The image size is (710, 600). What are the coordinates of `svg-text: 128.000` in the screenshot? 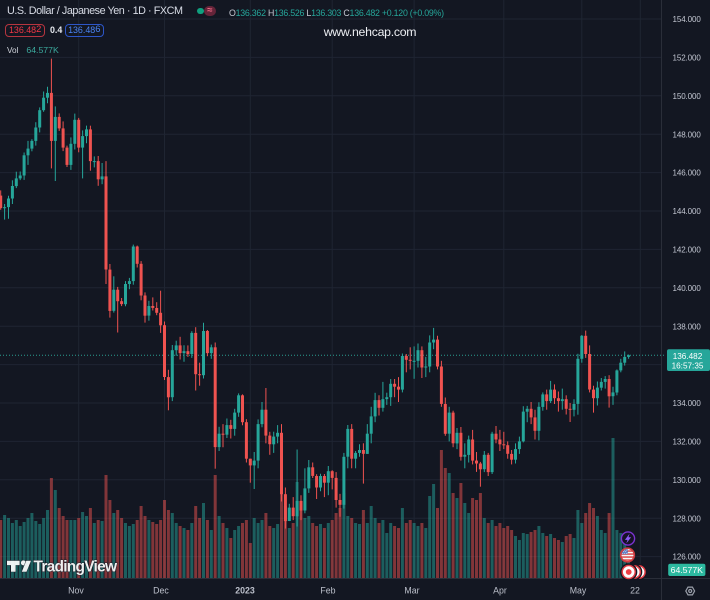 It's located at (687, 518).